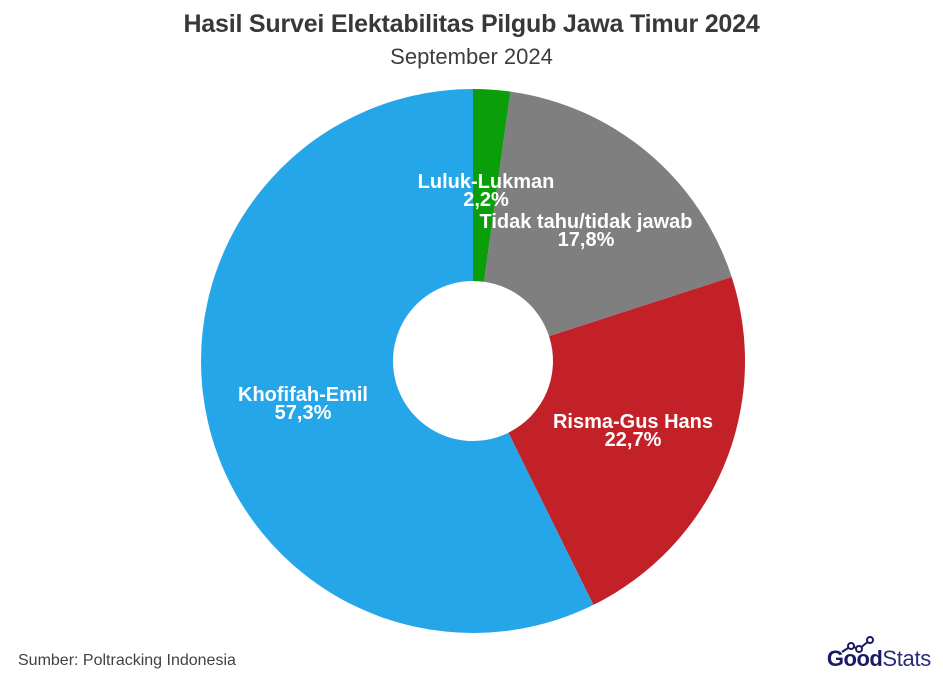  Describe the element at coordinates (854, 658) in the screenshot. I see `logo-text-good: Good` at that location.